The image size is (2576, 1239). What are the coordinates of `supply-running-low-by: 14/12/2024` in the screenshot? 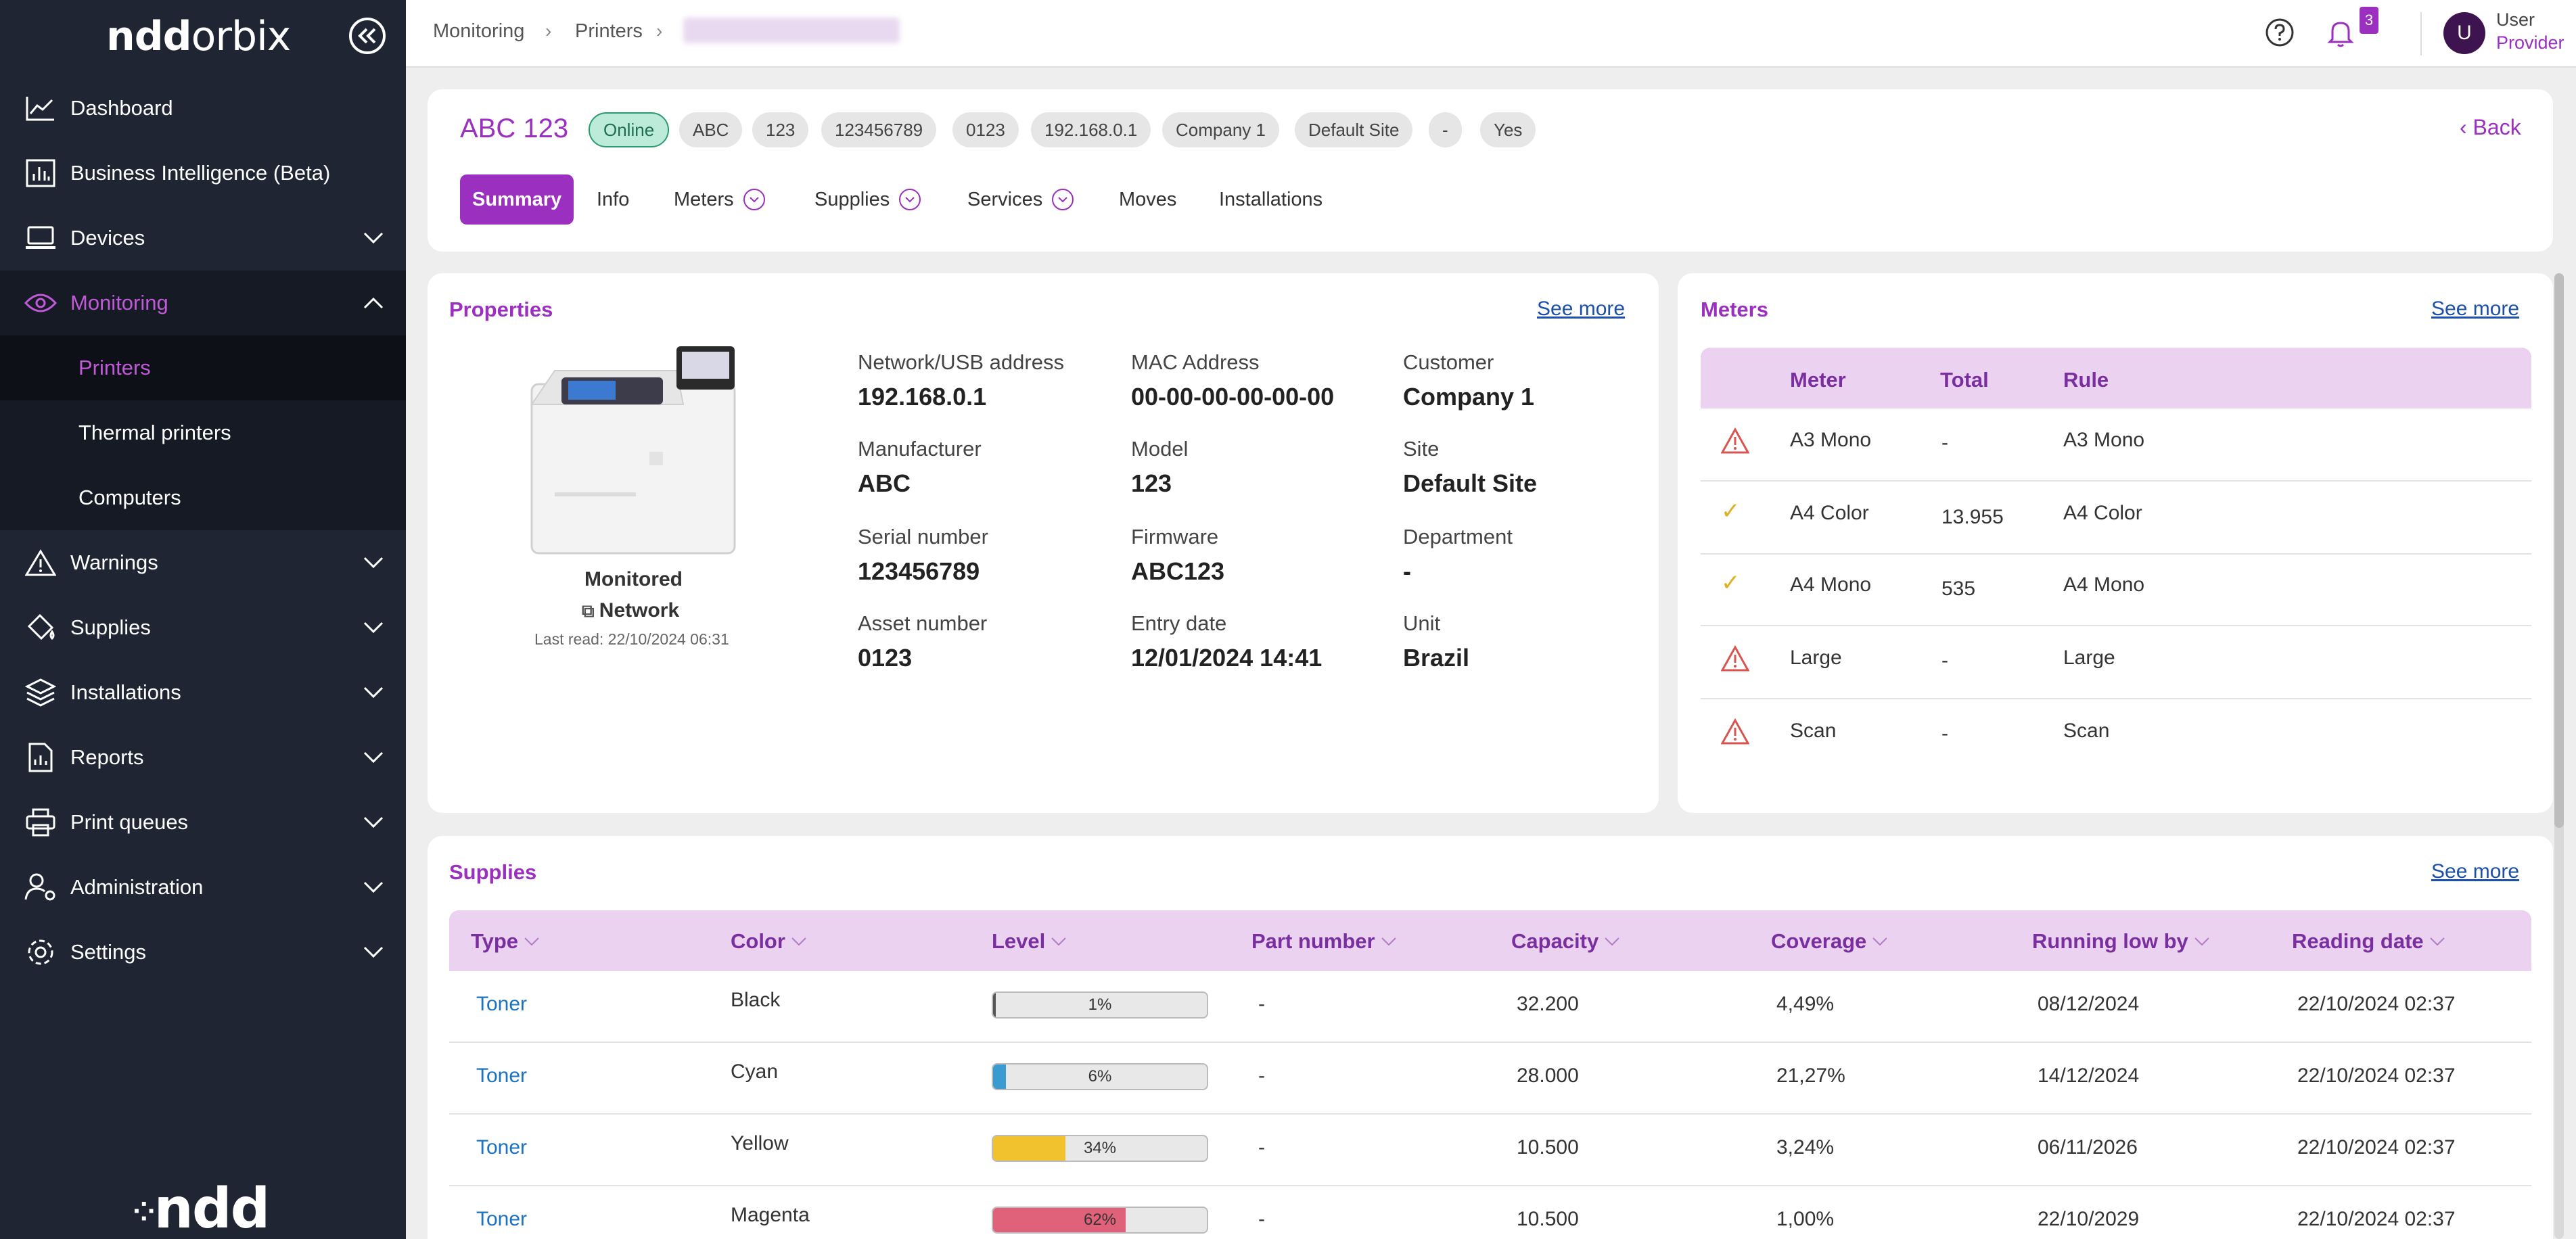 It's located at (2089, 1076).